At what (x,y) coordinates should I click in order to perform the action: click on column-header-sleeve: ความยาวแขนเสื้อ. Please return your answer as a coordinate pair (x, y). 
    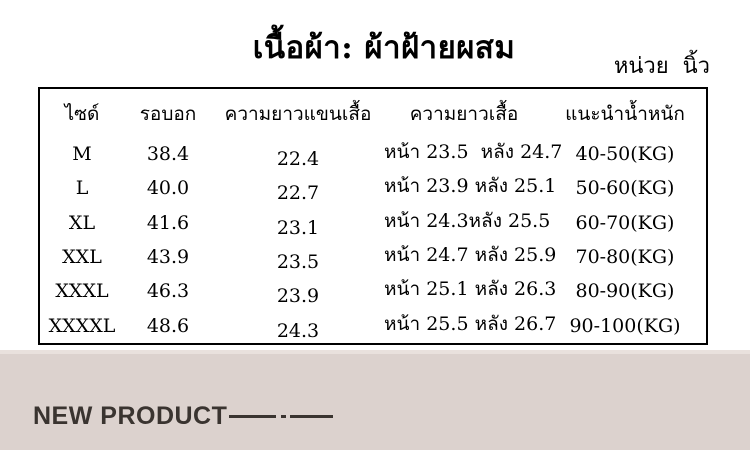
    Looking at the image, I should click on (298, 114).